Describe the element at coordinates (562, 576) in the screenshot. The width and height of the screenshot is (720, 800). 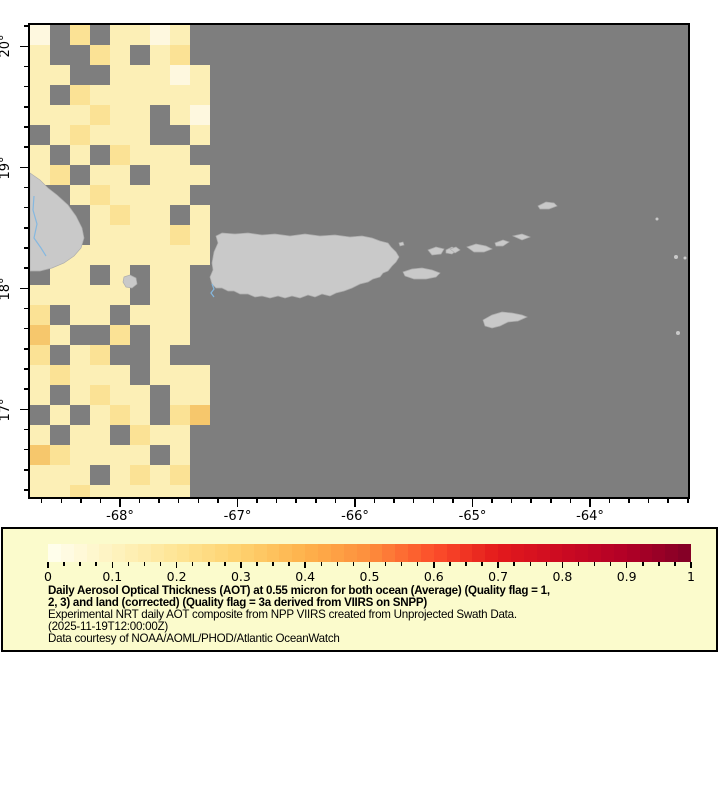
I see `colorbar-tick-label: 0.8` at that location.